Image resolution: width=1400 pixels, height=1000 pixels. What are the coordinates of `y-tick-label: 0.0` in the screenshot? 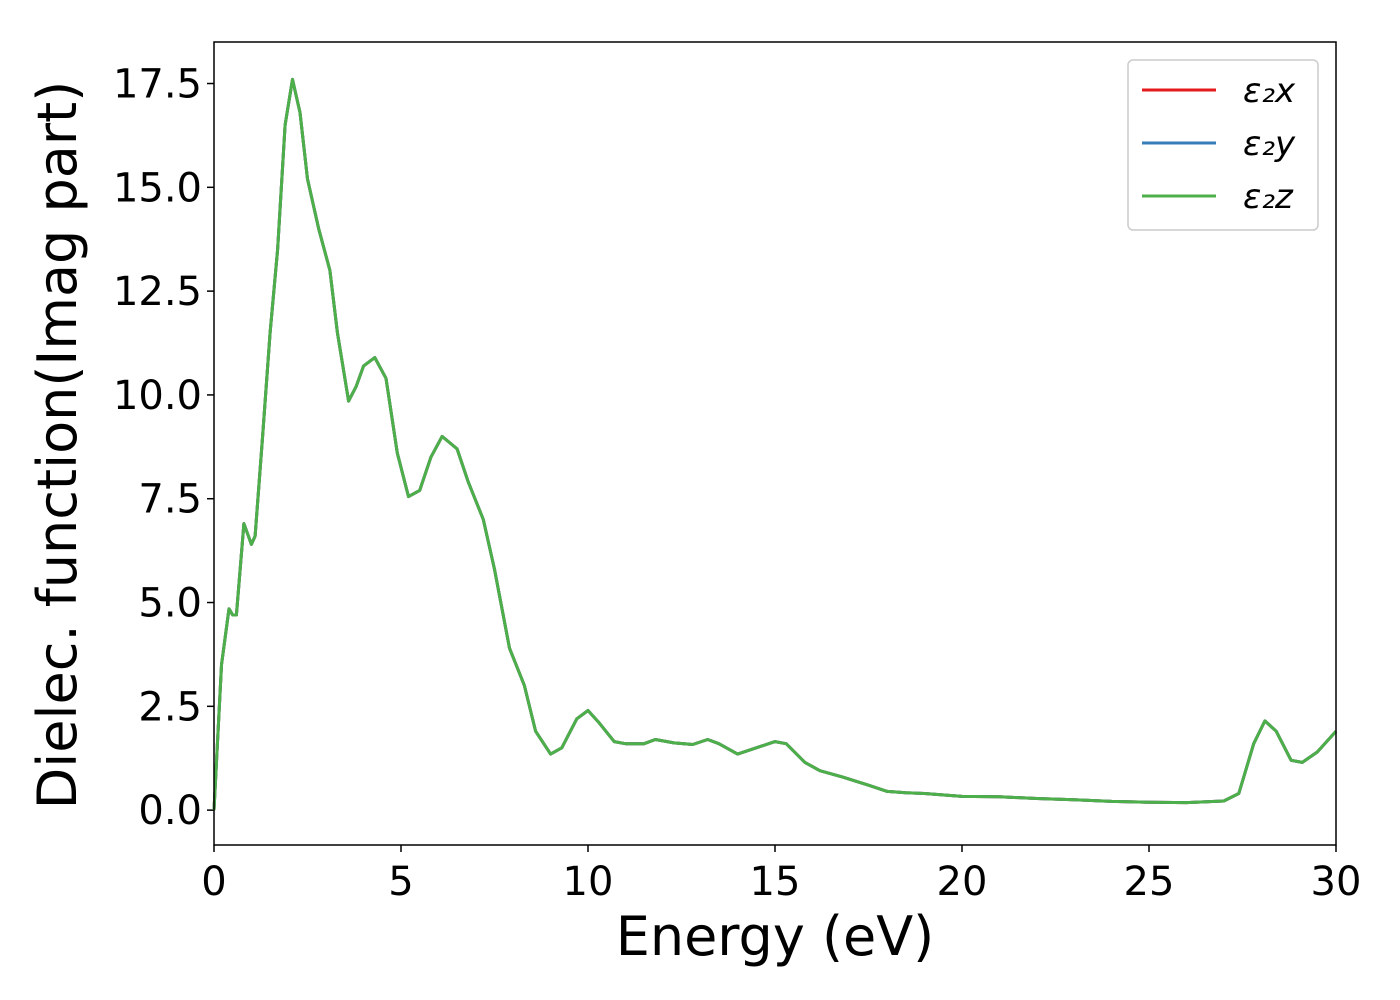 It's located at (170, 811).